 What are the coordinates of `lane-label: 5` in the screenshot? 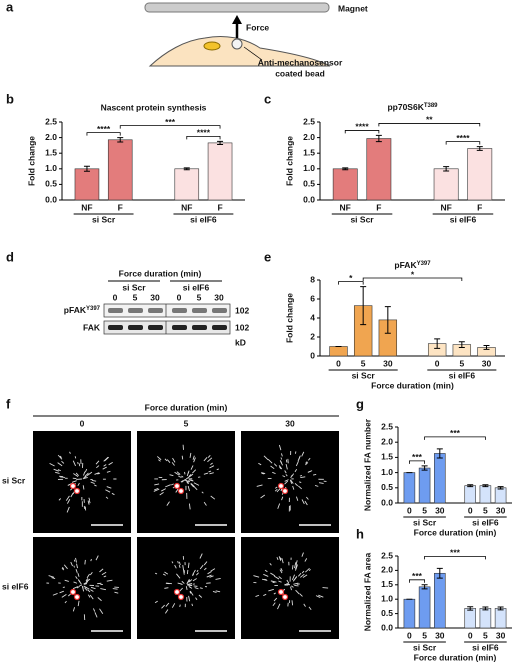 It's located at (199, 297).